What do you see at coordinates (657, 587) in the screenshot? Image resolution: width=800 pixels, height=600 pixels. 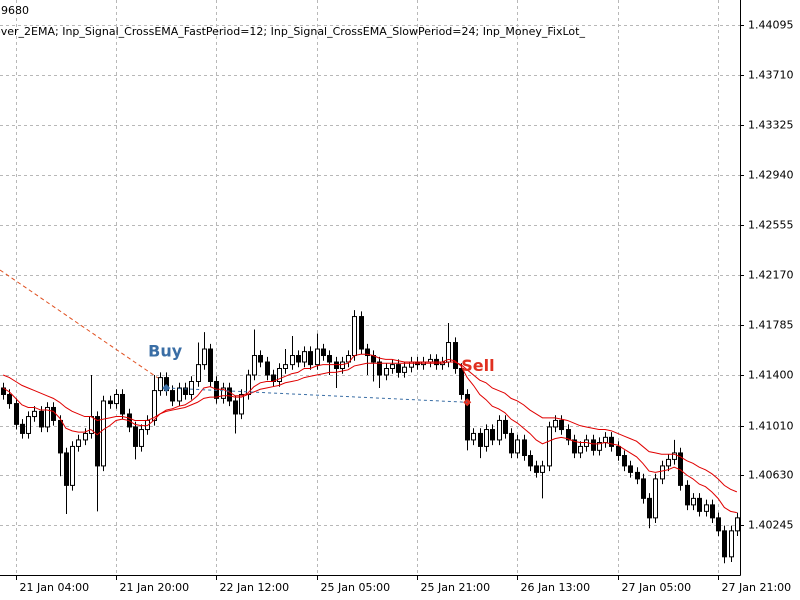 I see `x-tick-label: 27 Jan 05:00` at bounding box center [657, 587].